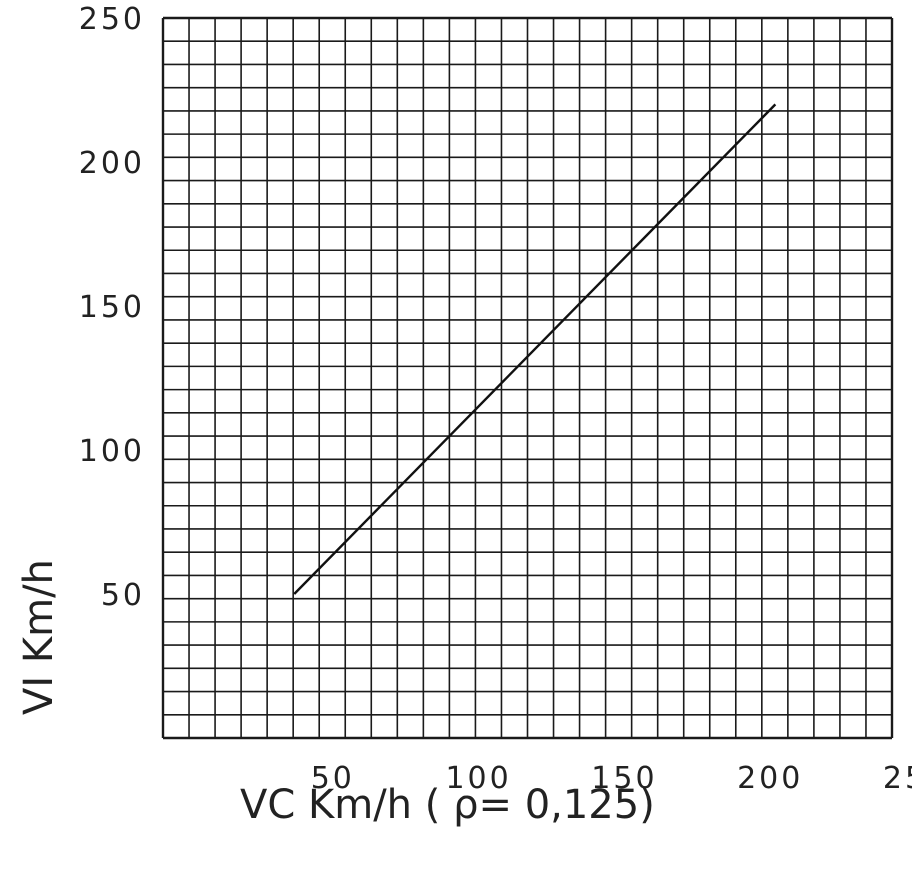 This screenshot has width=912, height=882. I want to click on y-tick-label: 250, so click(112, 19).